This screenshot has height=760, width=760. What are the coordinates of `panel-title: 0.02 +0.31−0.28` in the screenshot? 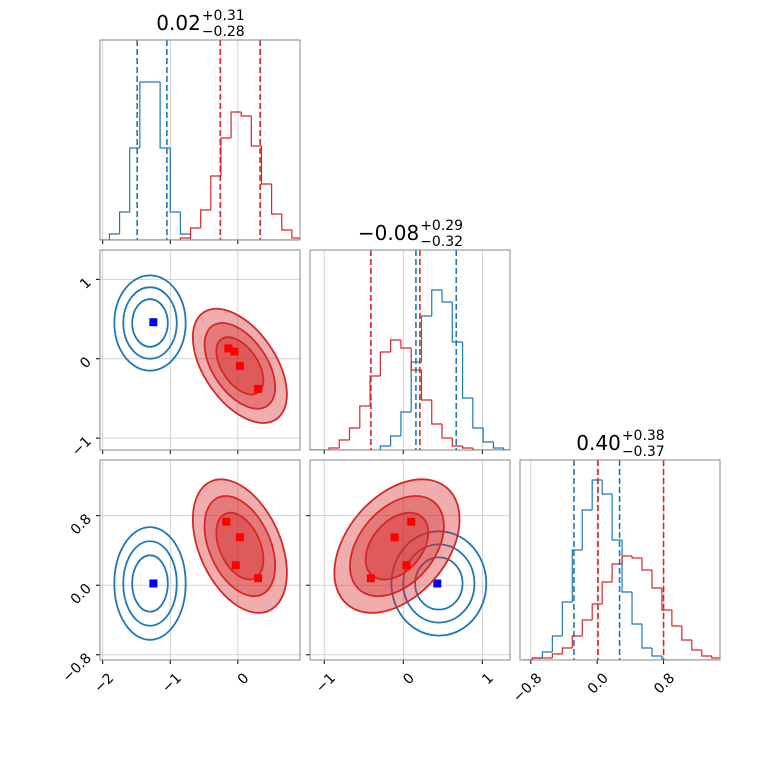 It's located at (200, 24).